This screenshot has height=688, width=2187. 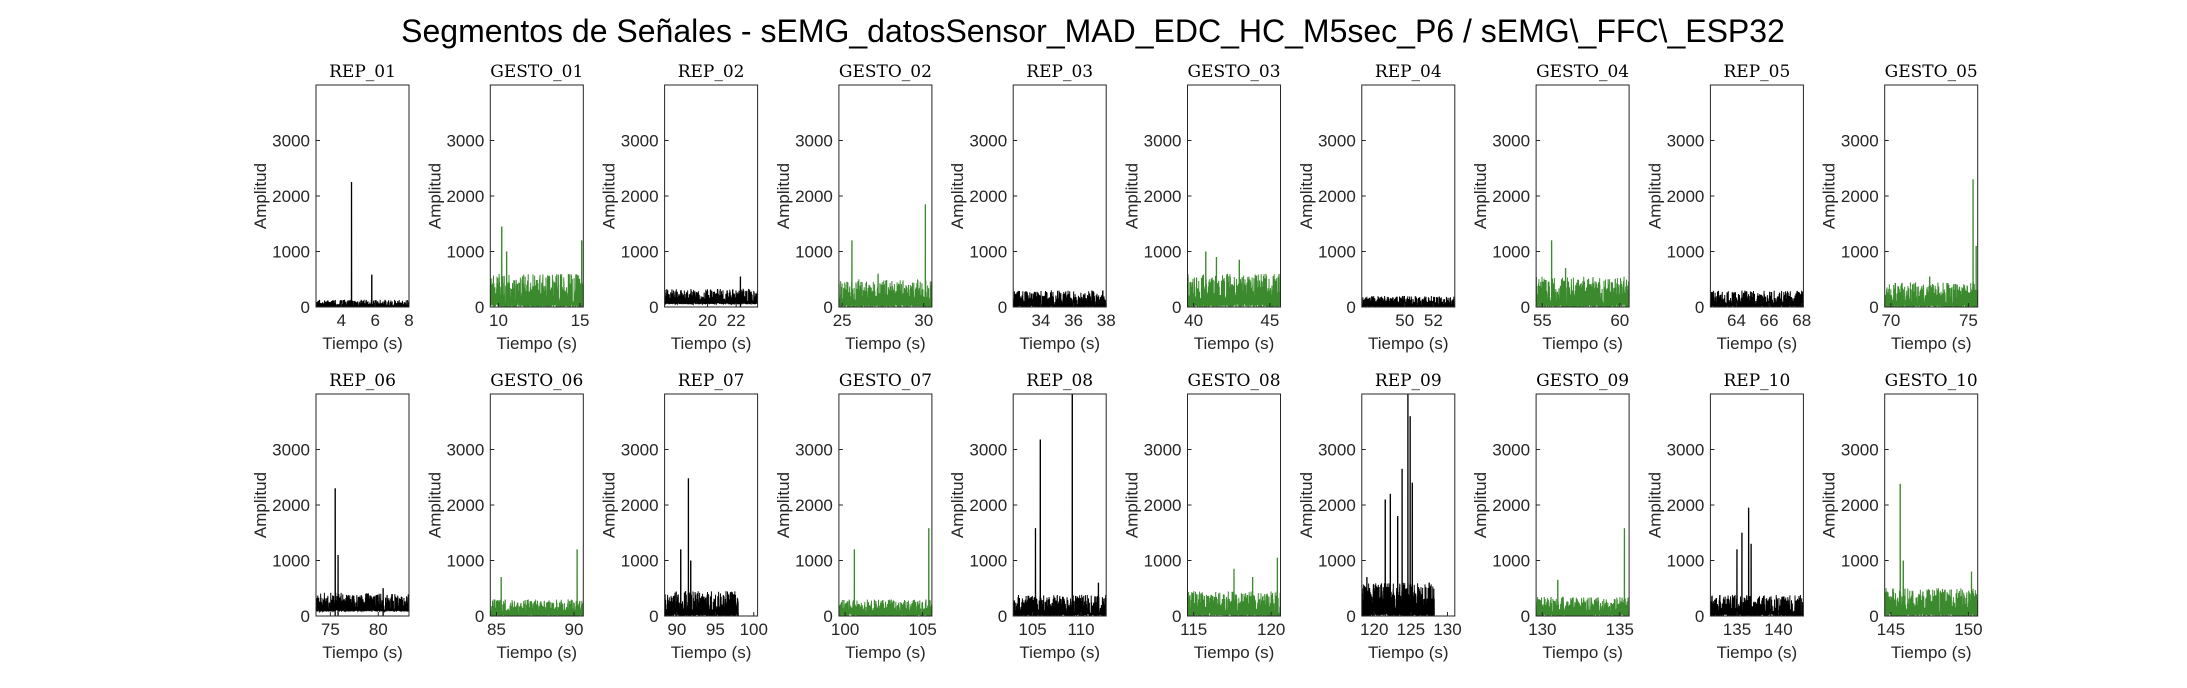 What do you see at coordinates (707, 320) in the screenshot?
I see `x-tick-label: 20` at bounding box center [707, 320].